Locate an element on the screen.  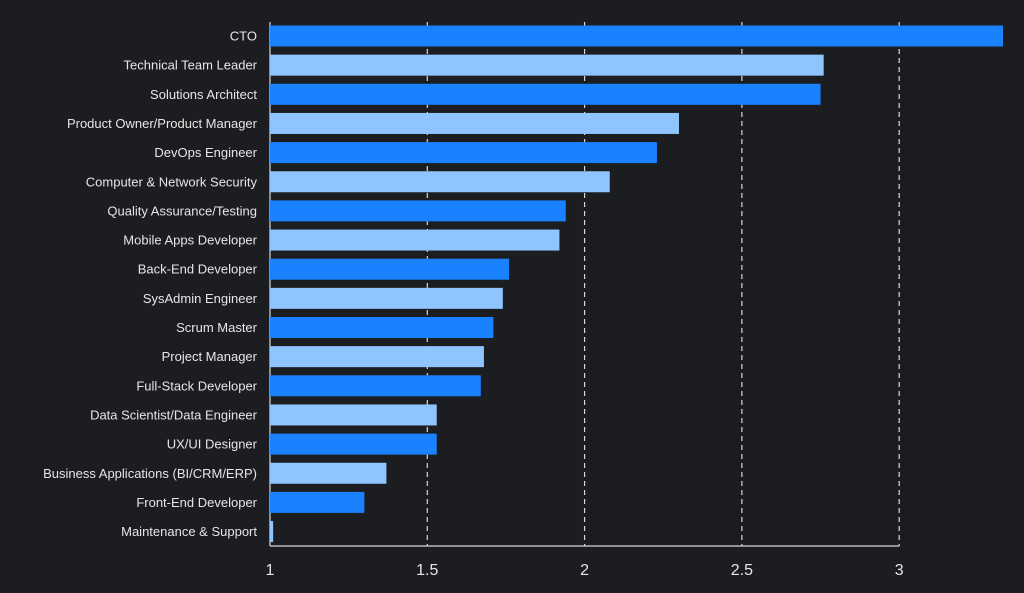
category-label: Mobile Apps Developer is located at coordinates (190, 240).